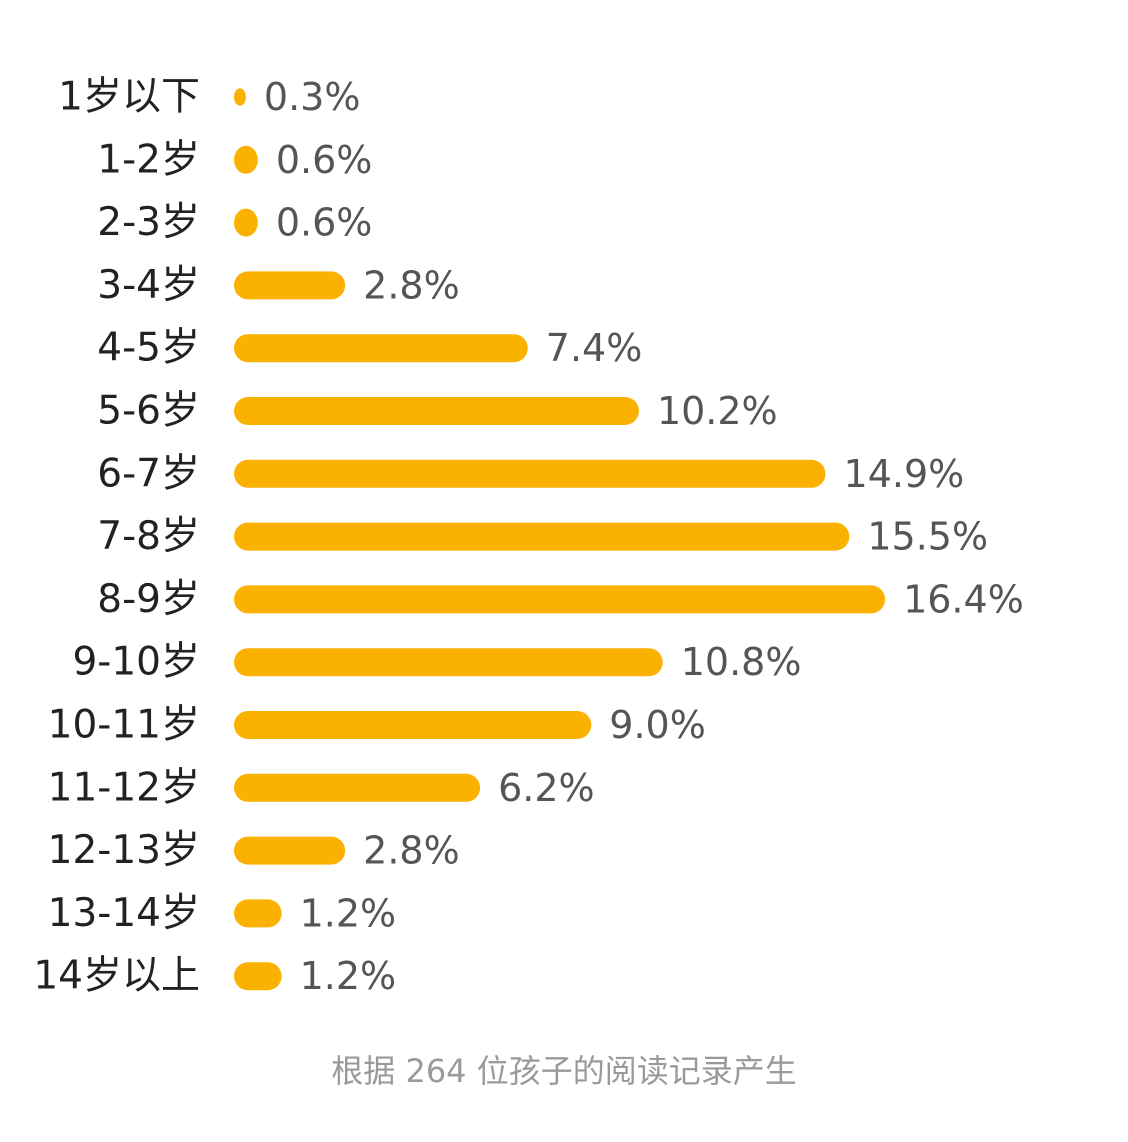  Describe the element at coordinates (148, 599) in the screenshot. I see `category-label: 8-9岁` at that location.